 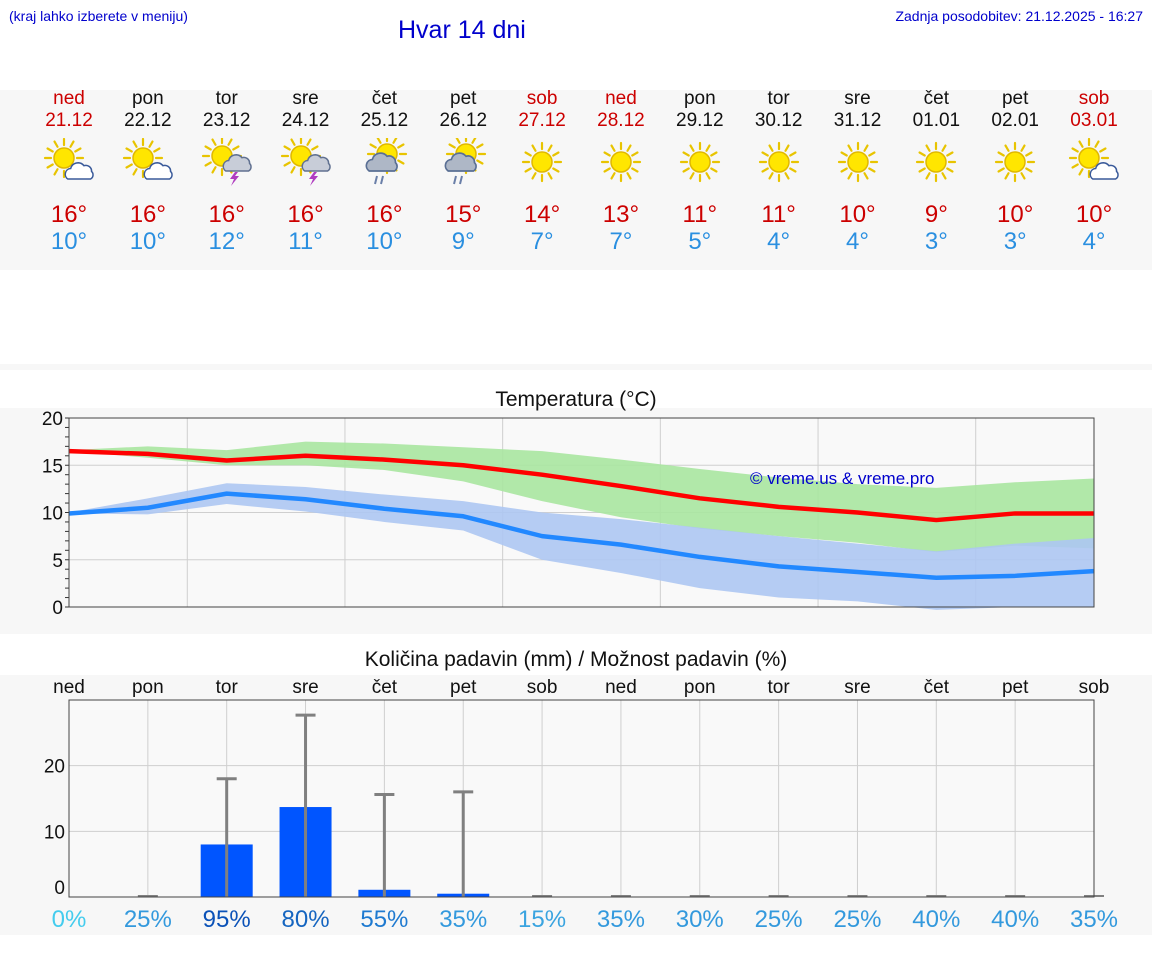 I want to click on day-column: čet 01.01 9° 3°, so click(x=936, y=172).